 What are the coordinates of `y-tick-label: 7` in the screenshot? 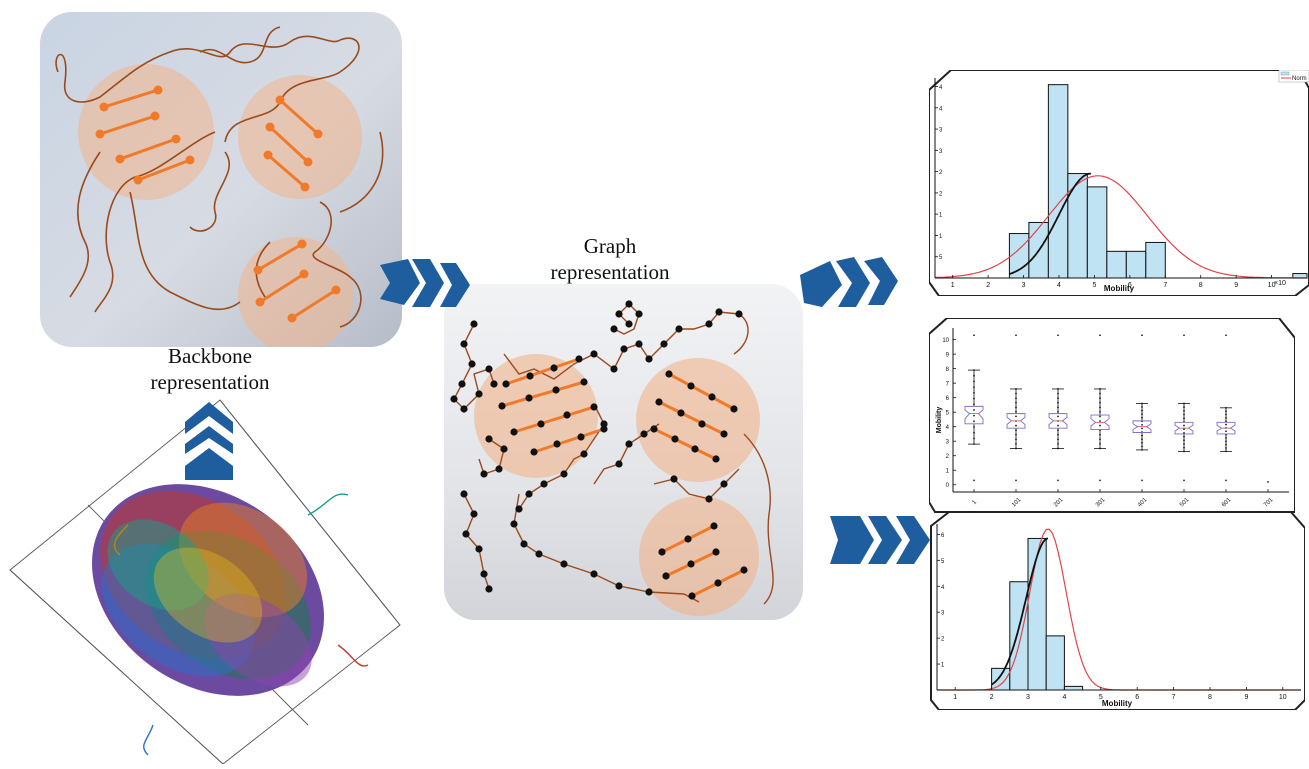 It's located at (948, 385).